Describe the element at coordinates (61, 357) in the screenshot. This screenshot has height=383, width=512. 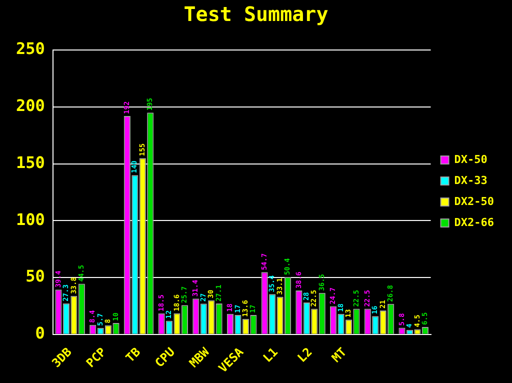
I see `x-tick-label: 3DB` at that location.